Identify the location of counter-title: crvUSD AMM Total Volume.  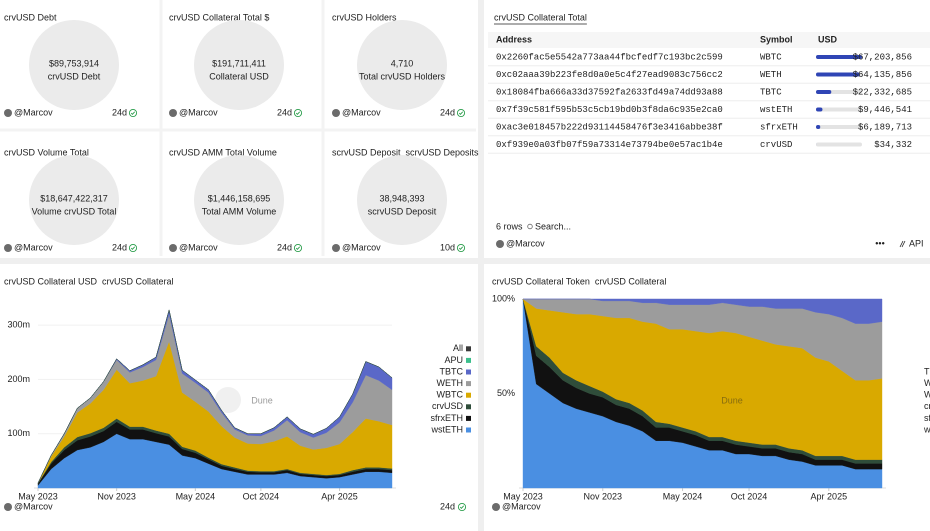
(223, 152).